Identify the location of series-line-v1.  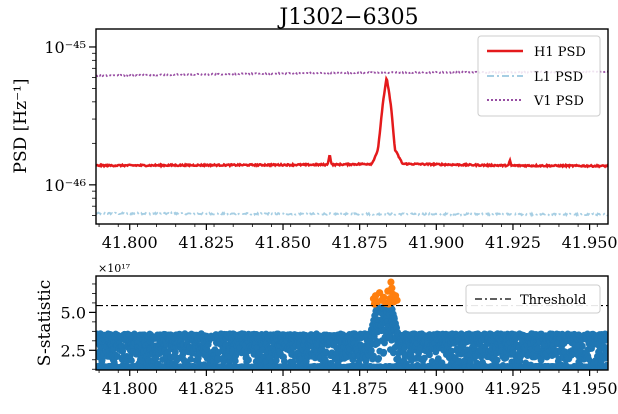
(352, 73).